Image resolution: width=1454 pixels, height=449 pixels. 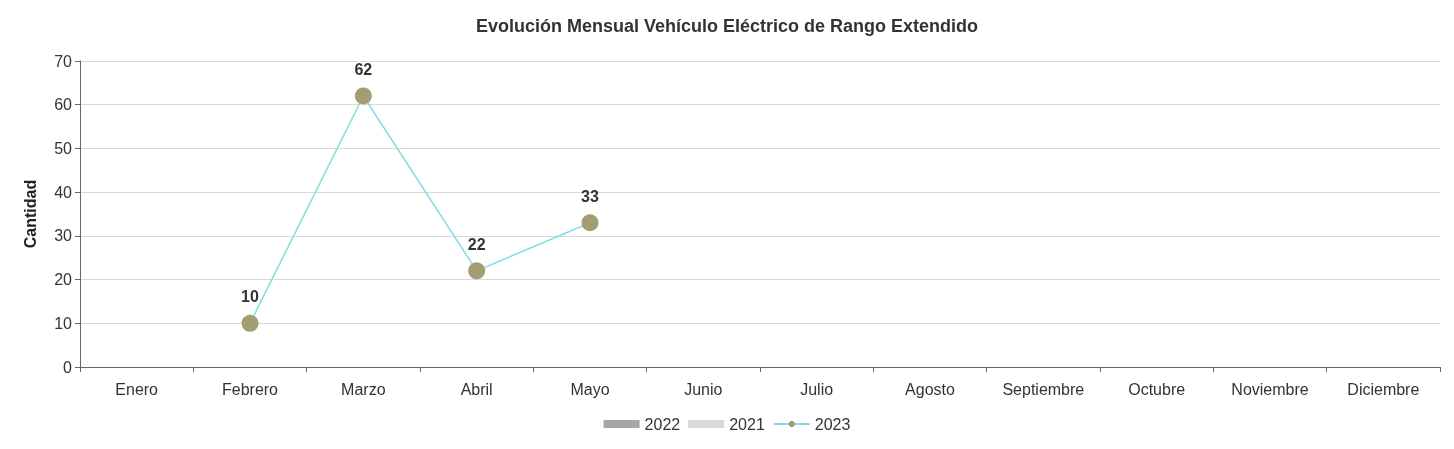 I want to click on x-tick-label: Mayo, so click(x=590, y=389).